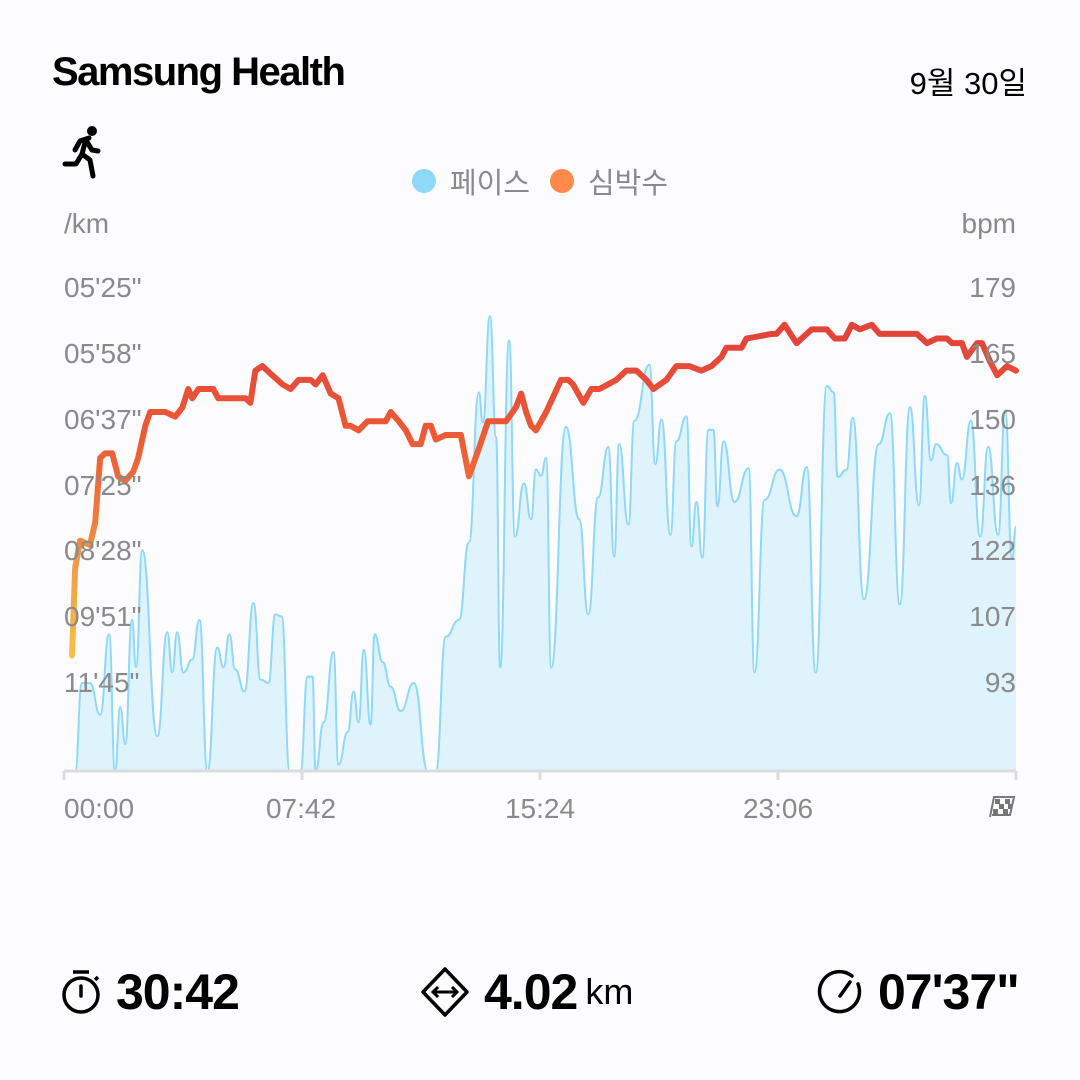 The image size is (1080, 1080). What do you see at coordinates (531, 992) in the screenshot?
I see `distance-value: 4.02` at bounding box center [531, 992].